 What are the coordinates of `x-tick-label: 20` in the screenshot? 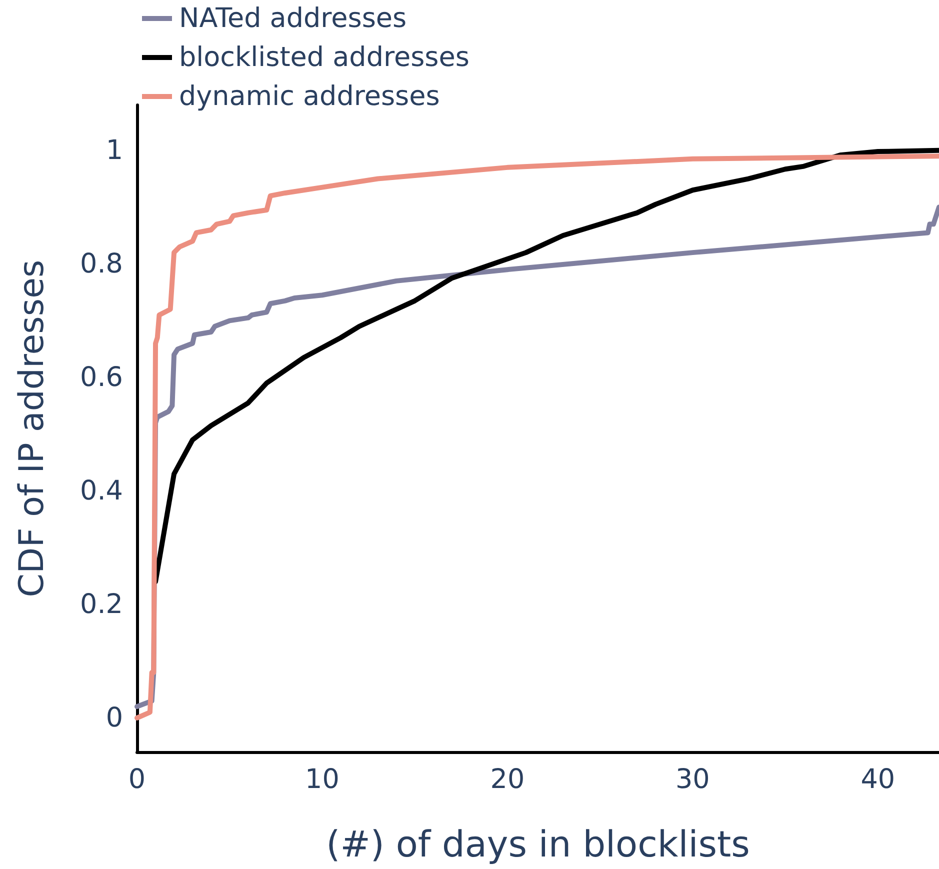 It's located at (507, 779).